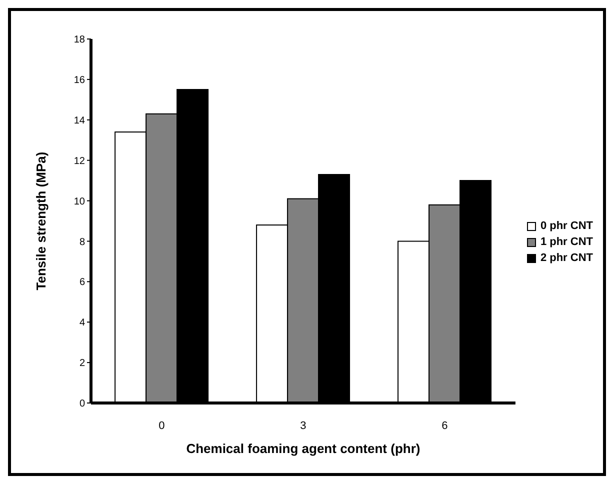 This screenshot has width=610, height=480. Describe the element at coordinates (80, 40) in the screenshot. I see `y-tick-label: 18` at that location.